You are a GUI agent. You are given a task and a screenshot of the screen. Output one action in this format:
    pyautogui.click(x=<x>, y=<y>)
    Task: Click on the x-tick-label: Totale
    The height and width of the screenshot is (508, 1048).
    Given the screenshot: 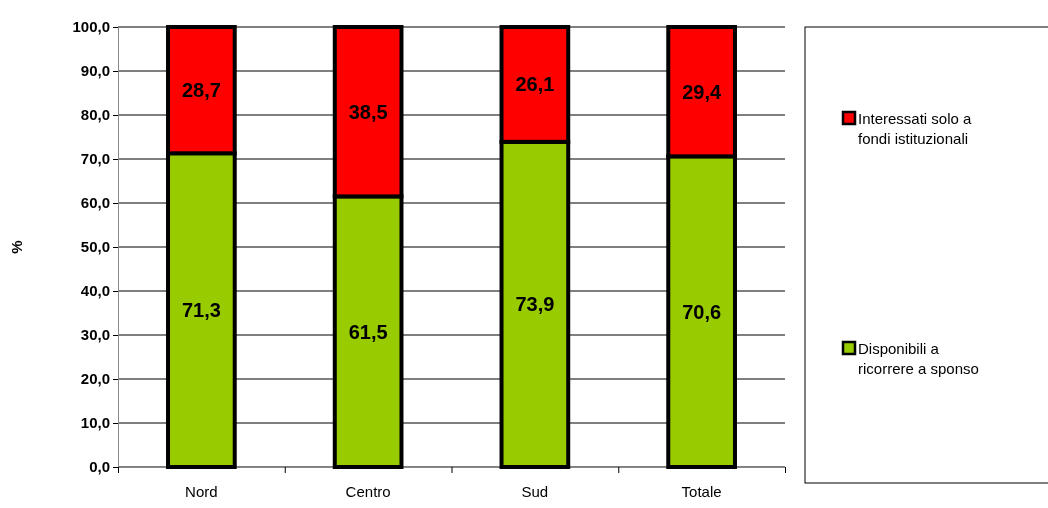 What is the action you would take?
    pyautogui.click(x=701, y=491)
    